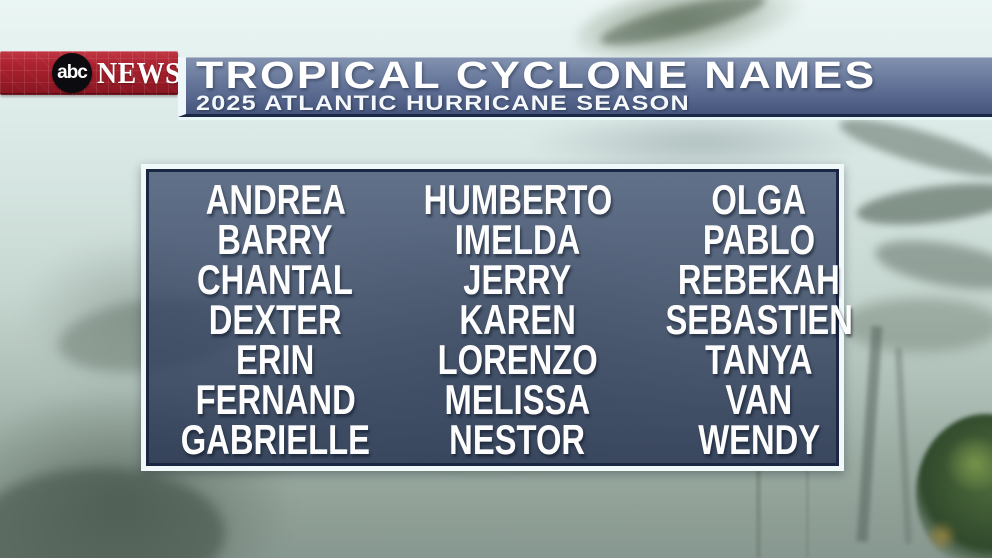  I want to click on cyclone-name: TANYA, so click(759, 359).